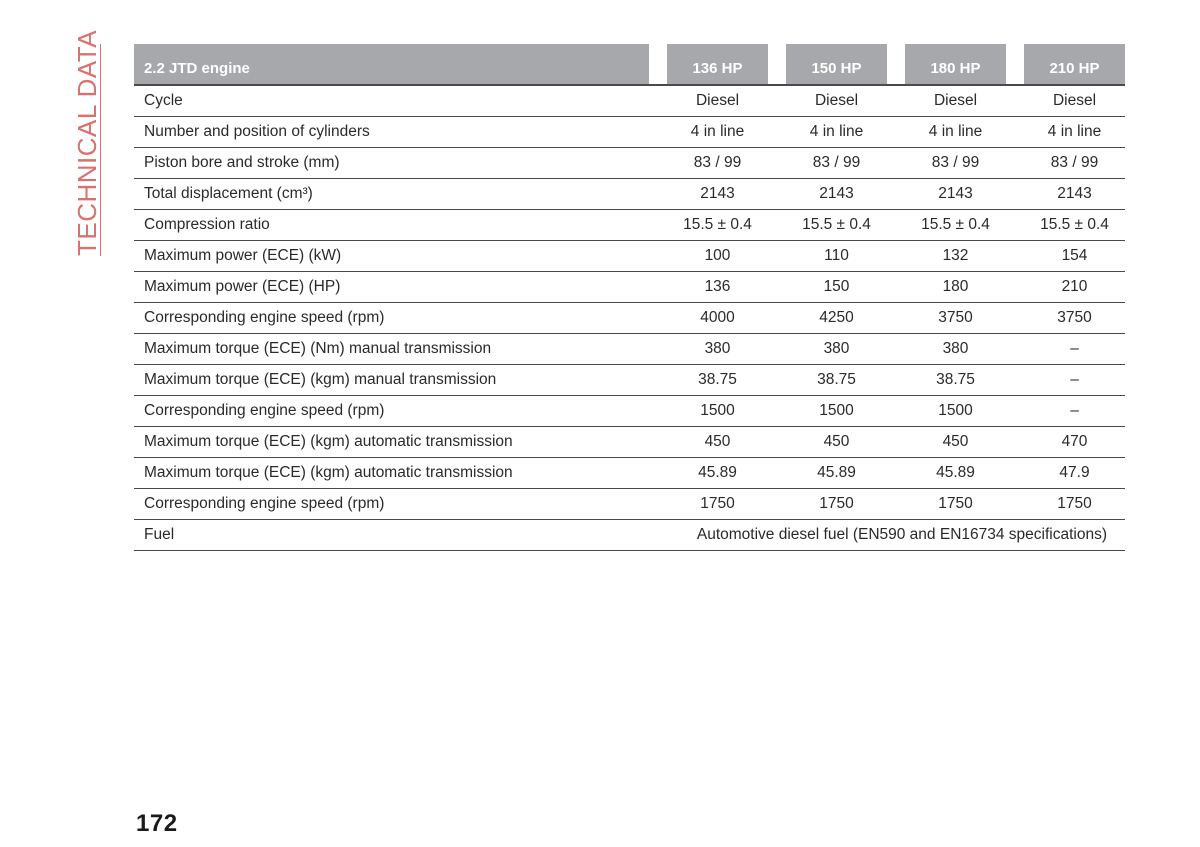 The image size is (1200, 847). Describe the element at coordinates (391, 101) in the screenshot. I see `row-label: Cycle` at that location.